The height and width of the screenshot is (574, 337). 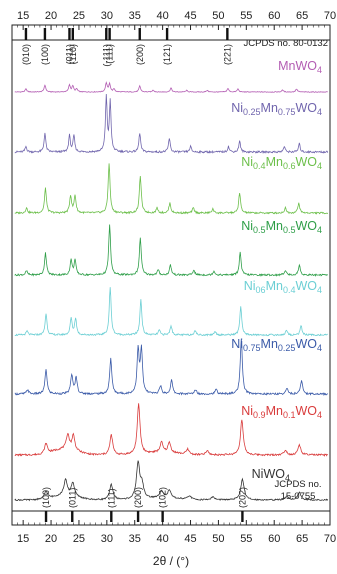 I want to click on bottom-tick-label: 30, so click(x=107, y=539).